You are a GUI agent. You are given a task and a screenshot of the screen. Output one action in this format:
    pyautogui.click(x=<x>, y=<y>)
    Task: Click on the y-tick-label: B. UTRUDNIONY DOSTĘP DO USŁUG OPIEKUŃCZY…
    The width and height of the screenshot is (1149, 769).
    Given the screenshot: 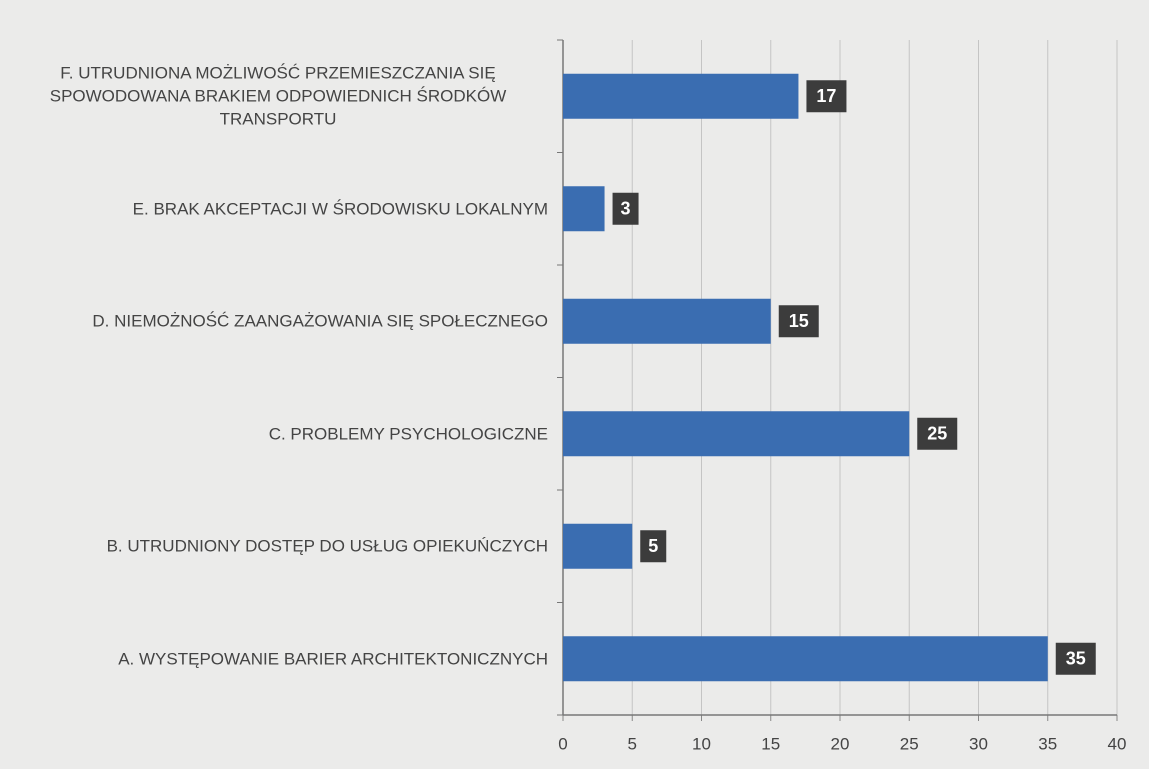 What is the action you would take?
    pyautogui.click(x=278, y=546)
    